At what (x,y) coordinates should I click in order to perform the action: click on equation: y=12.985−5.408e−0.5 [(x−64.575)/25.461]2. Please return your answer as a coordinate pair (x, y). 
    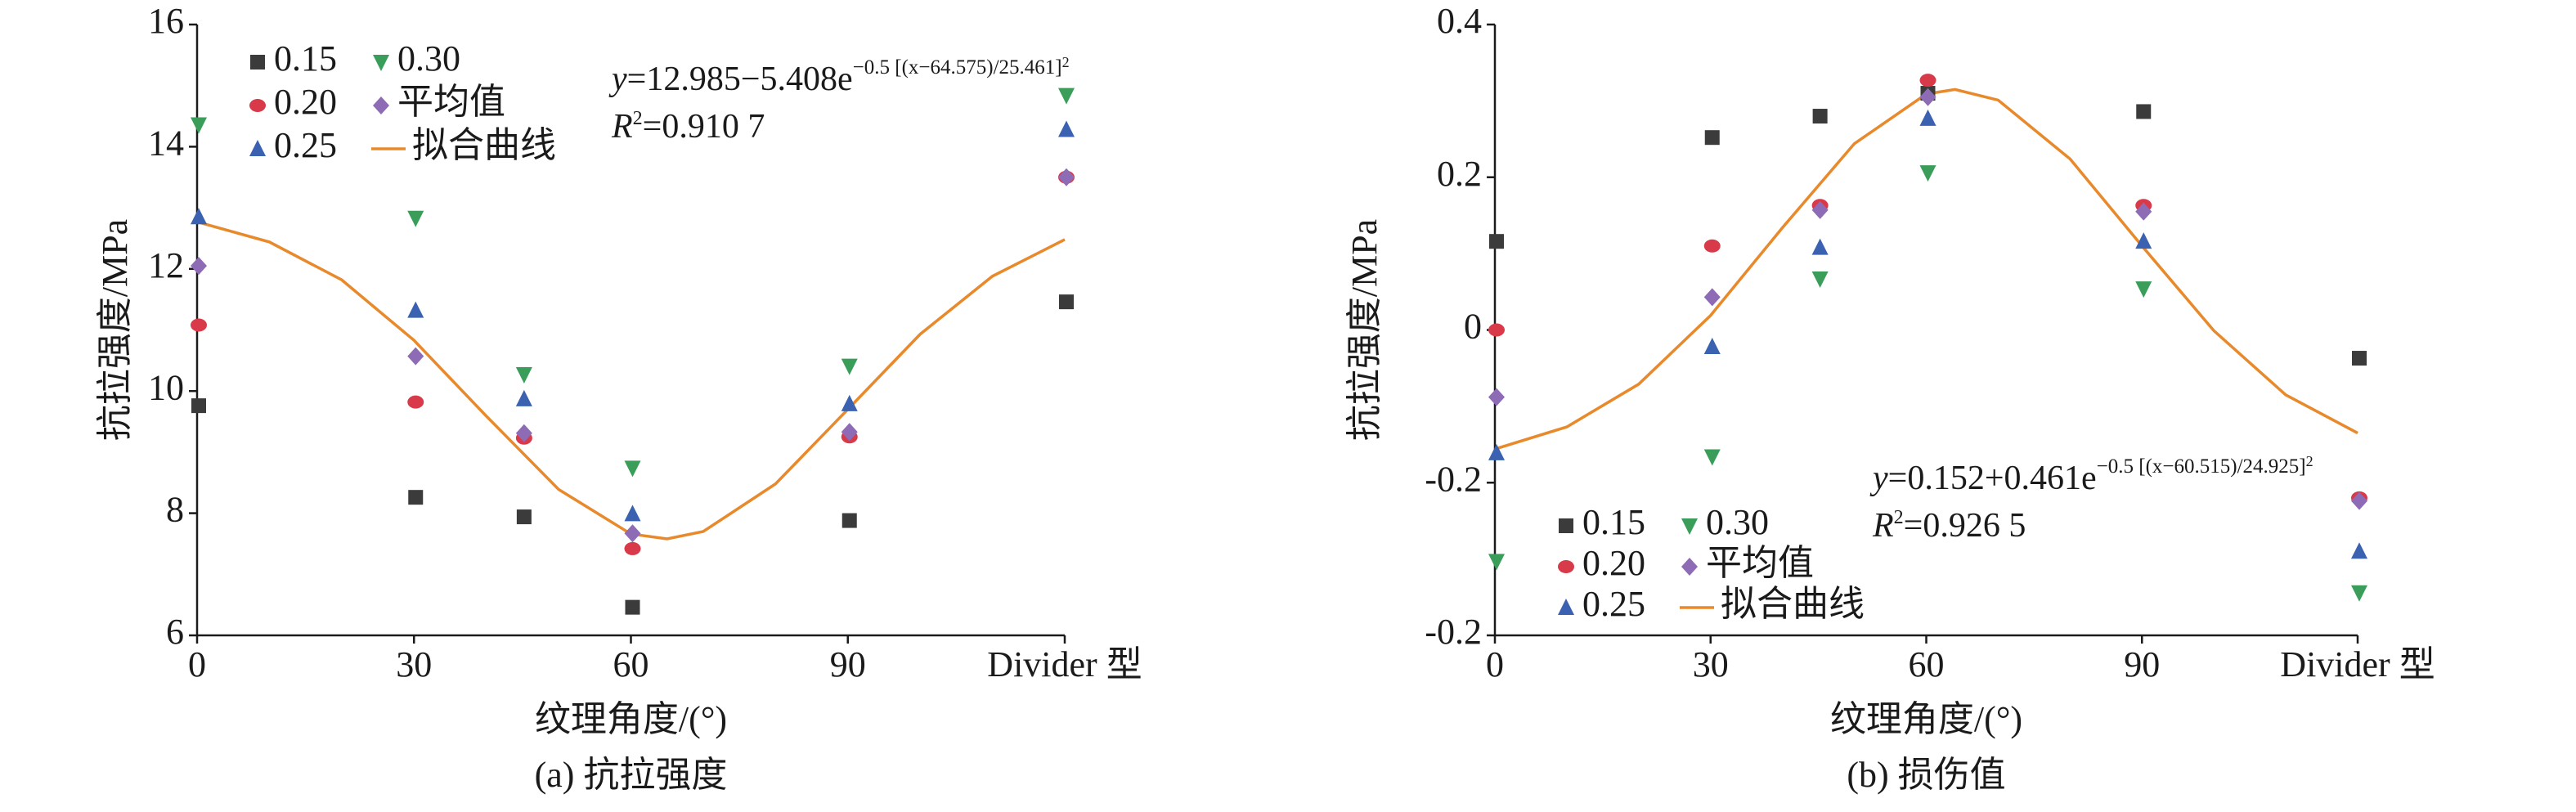
    Looking at the image, I should click on (839, 76).